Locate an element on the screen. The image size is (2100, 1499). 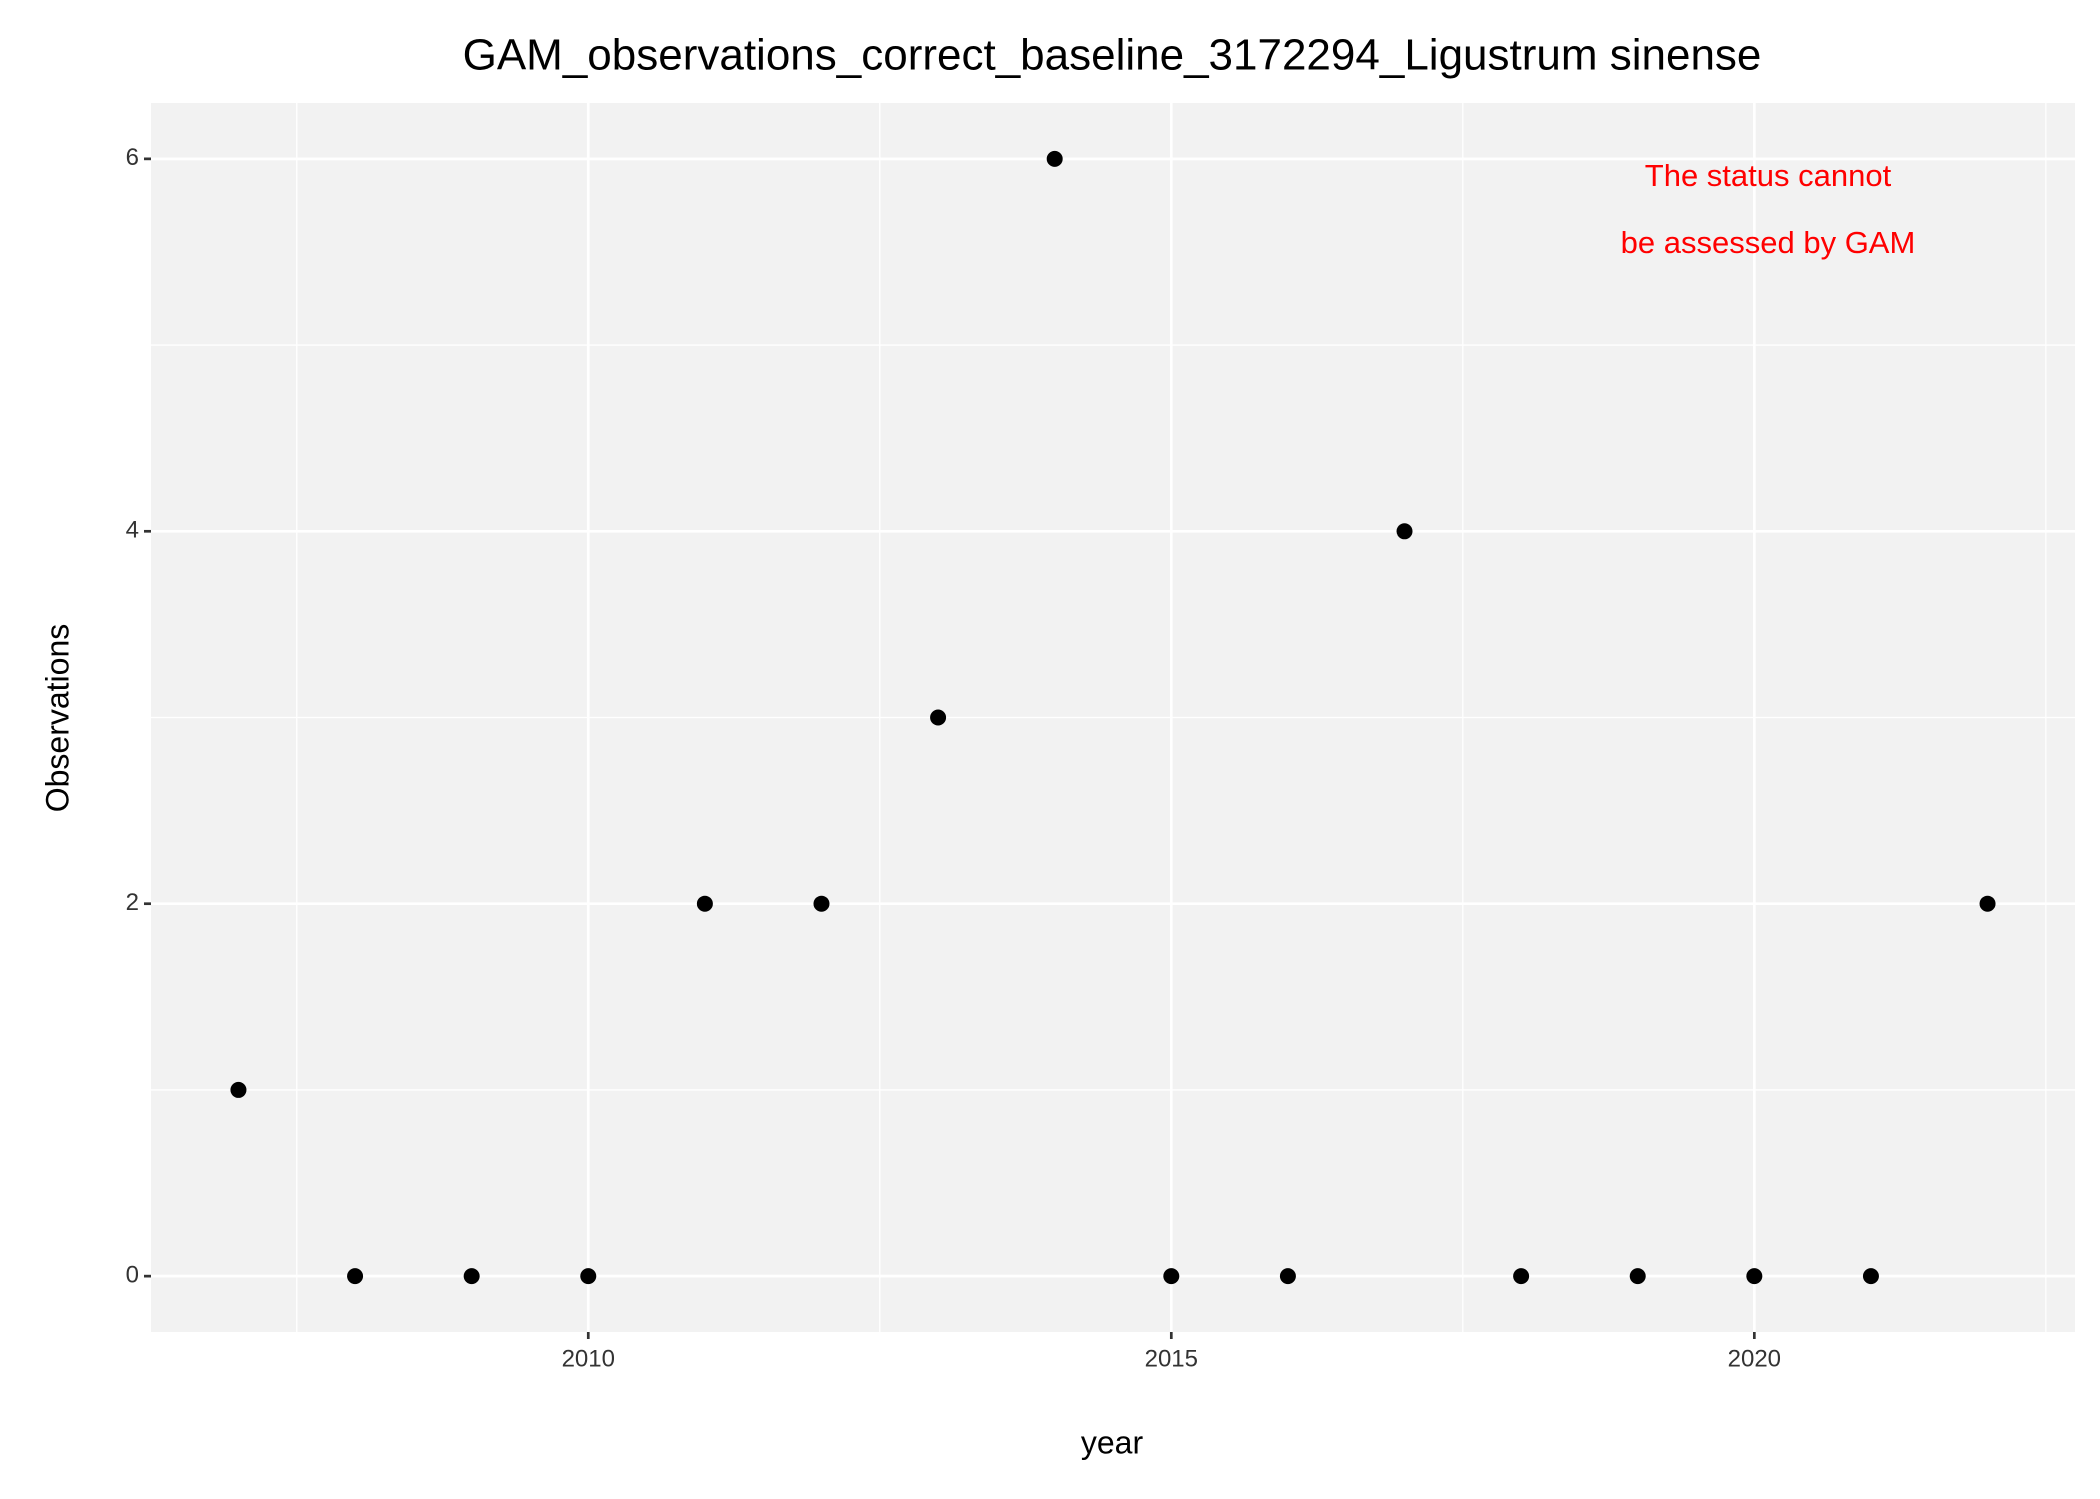
y-tick-label: 0 is located at coordinates (132, 1274).